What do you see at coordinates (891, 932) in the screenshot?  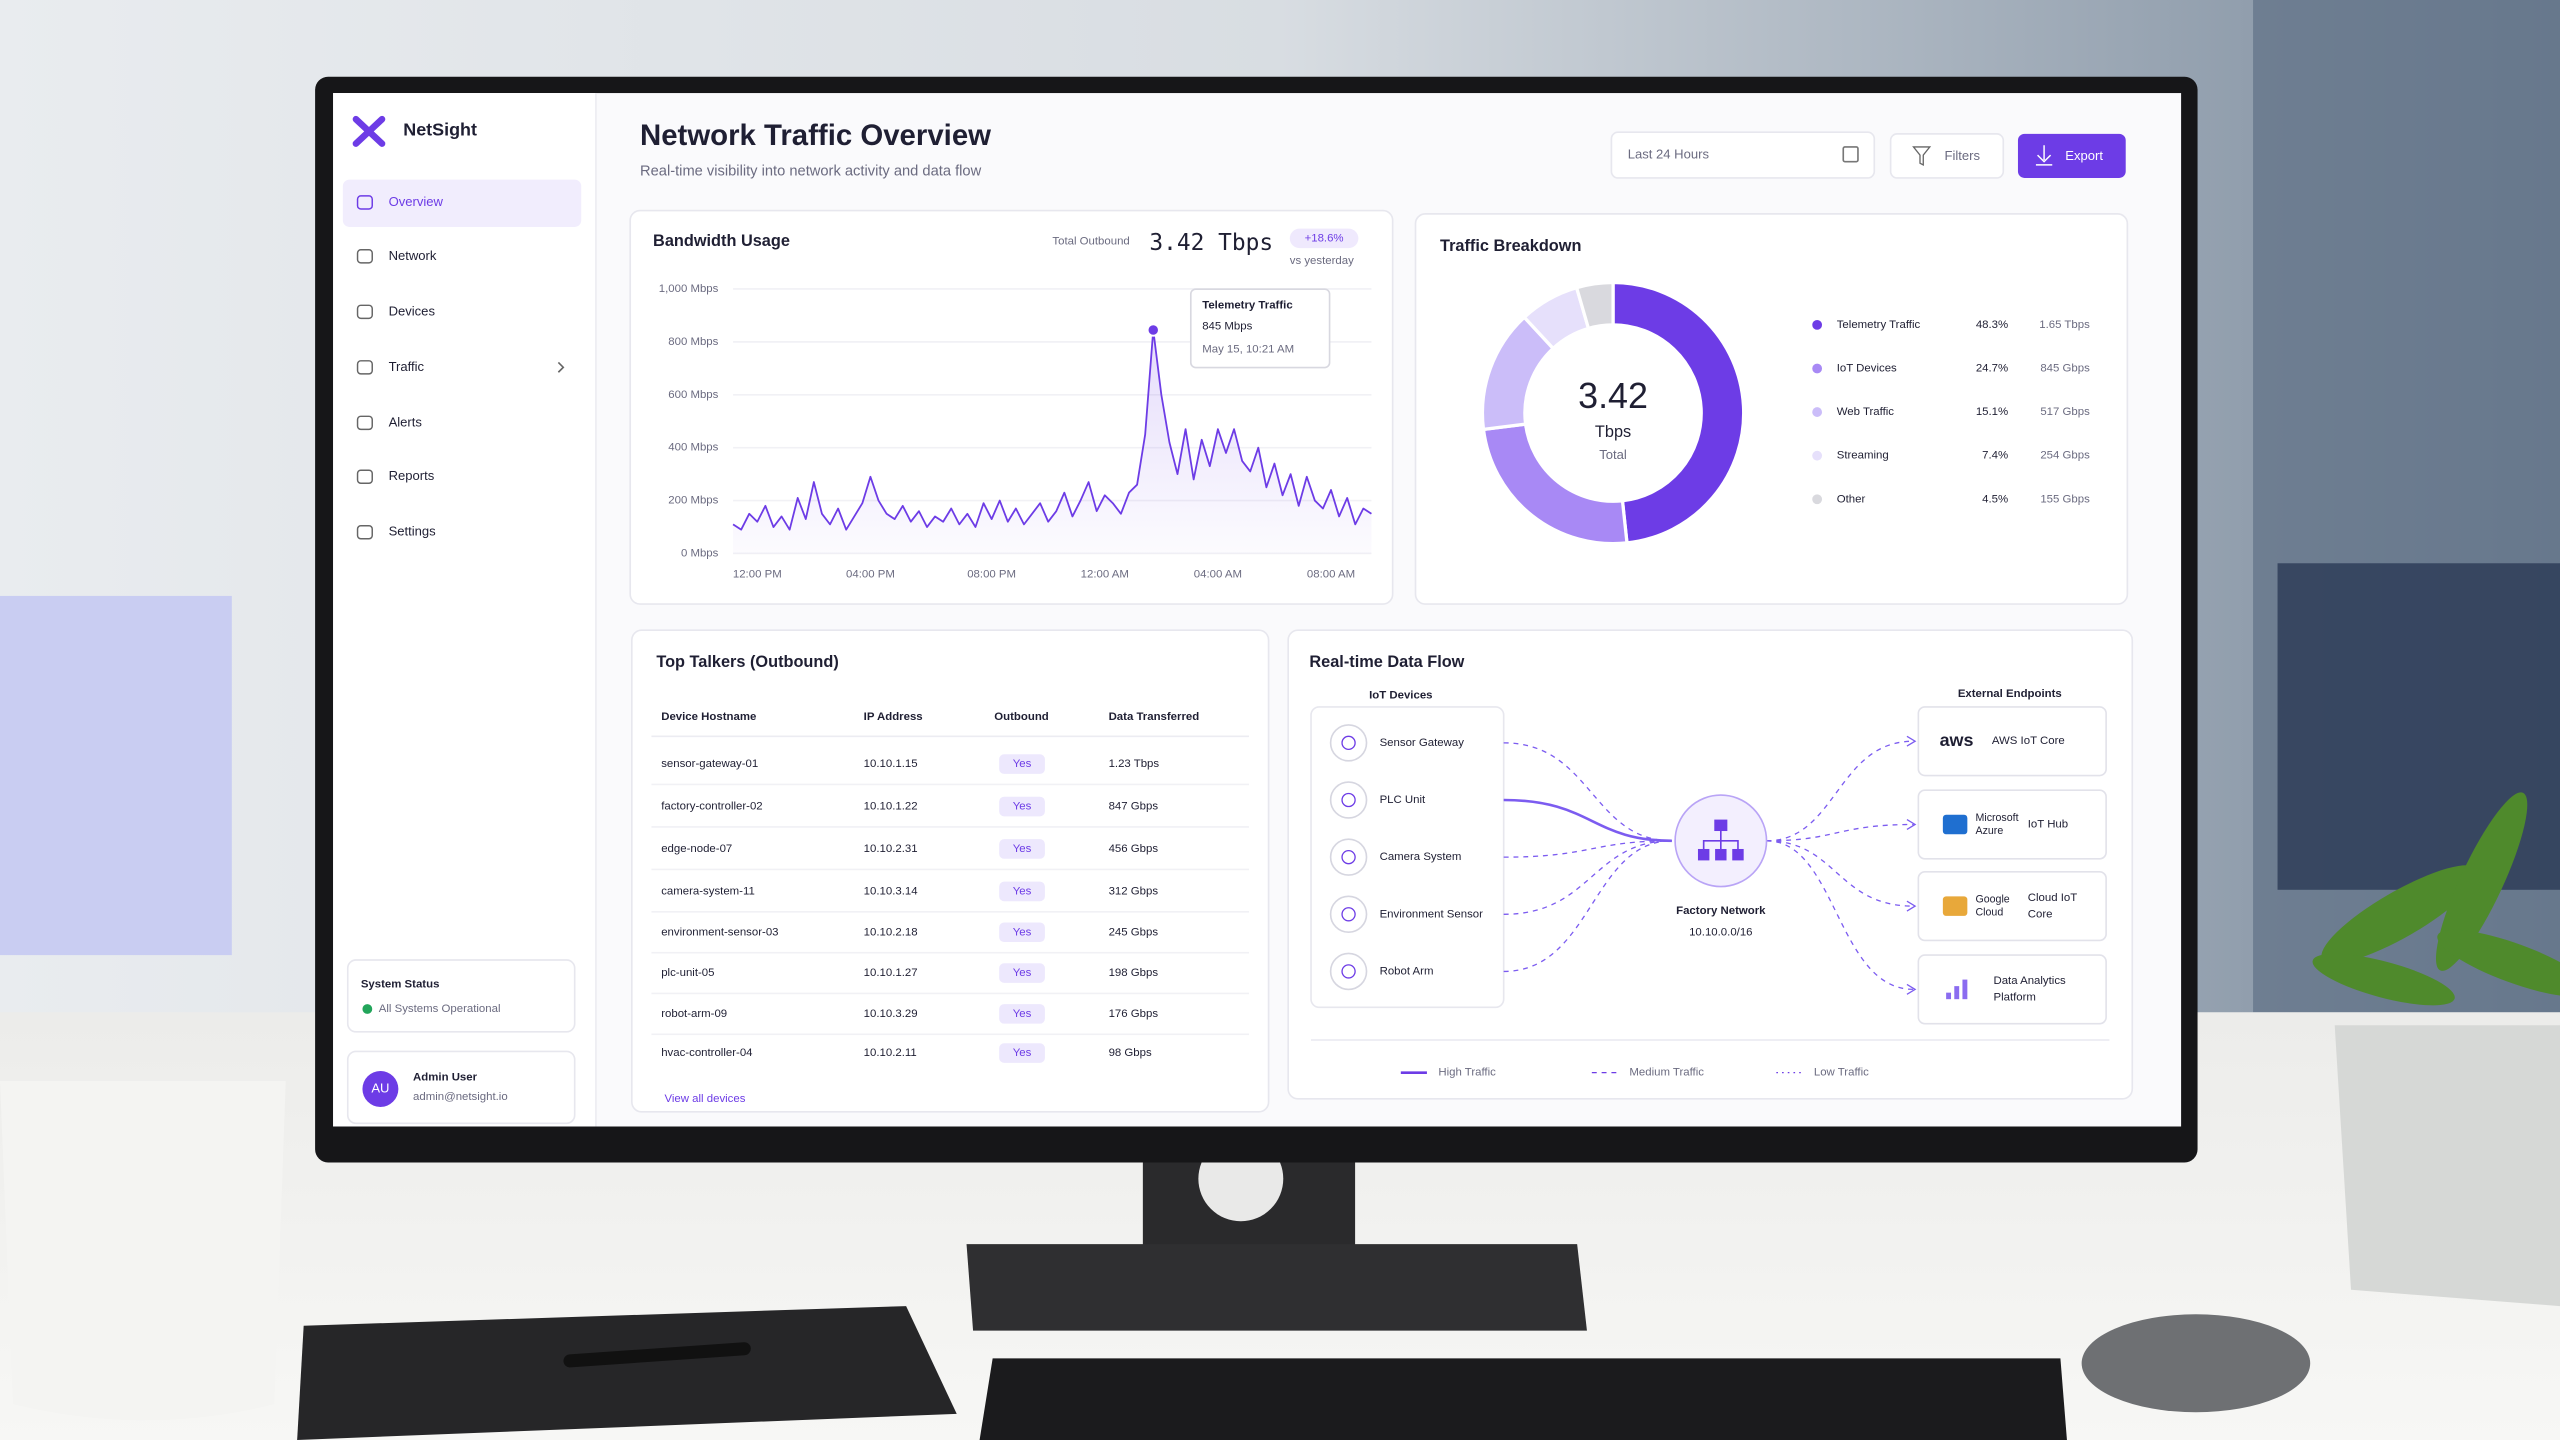 I see `table-cell: 10.10.2.18` at bounding box center [891, 932].